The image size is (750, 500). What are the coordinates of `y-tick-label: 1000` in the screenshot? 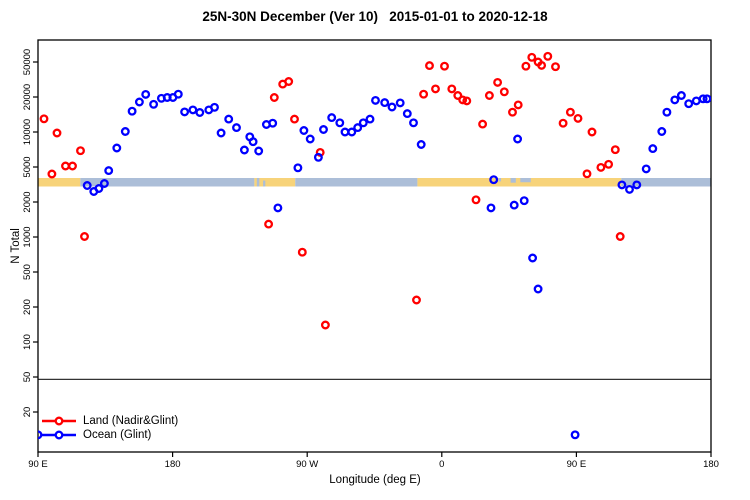 It's located at (27, 236).